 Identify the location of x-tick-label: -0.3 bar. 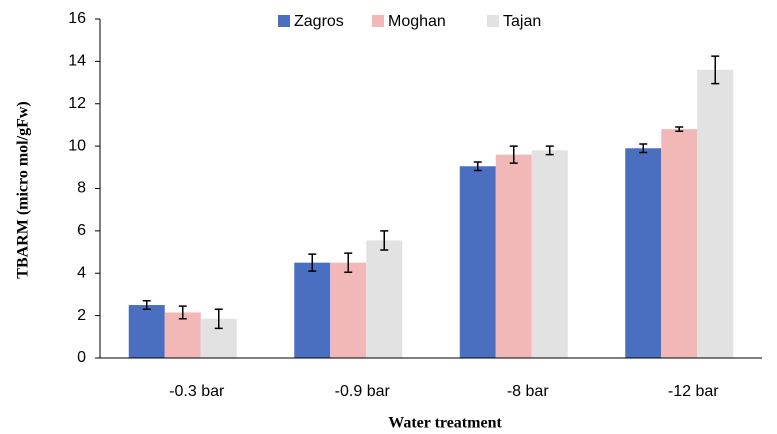
(197, 391).